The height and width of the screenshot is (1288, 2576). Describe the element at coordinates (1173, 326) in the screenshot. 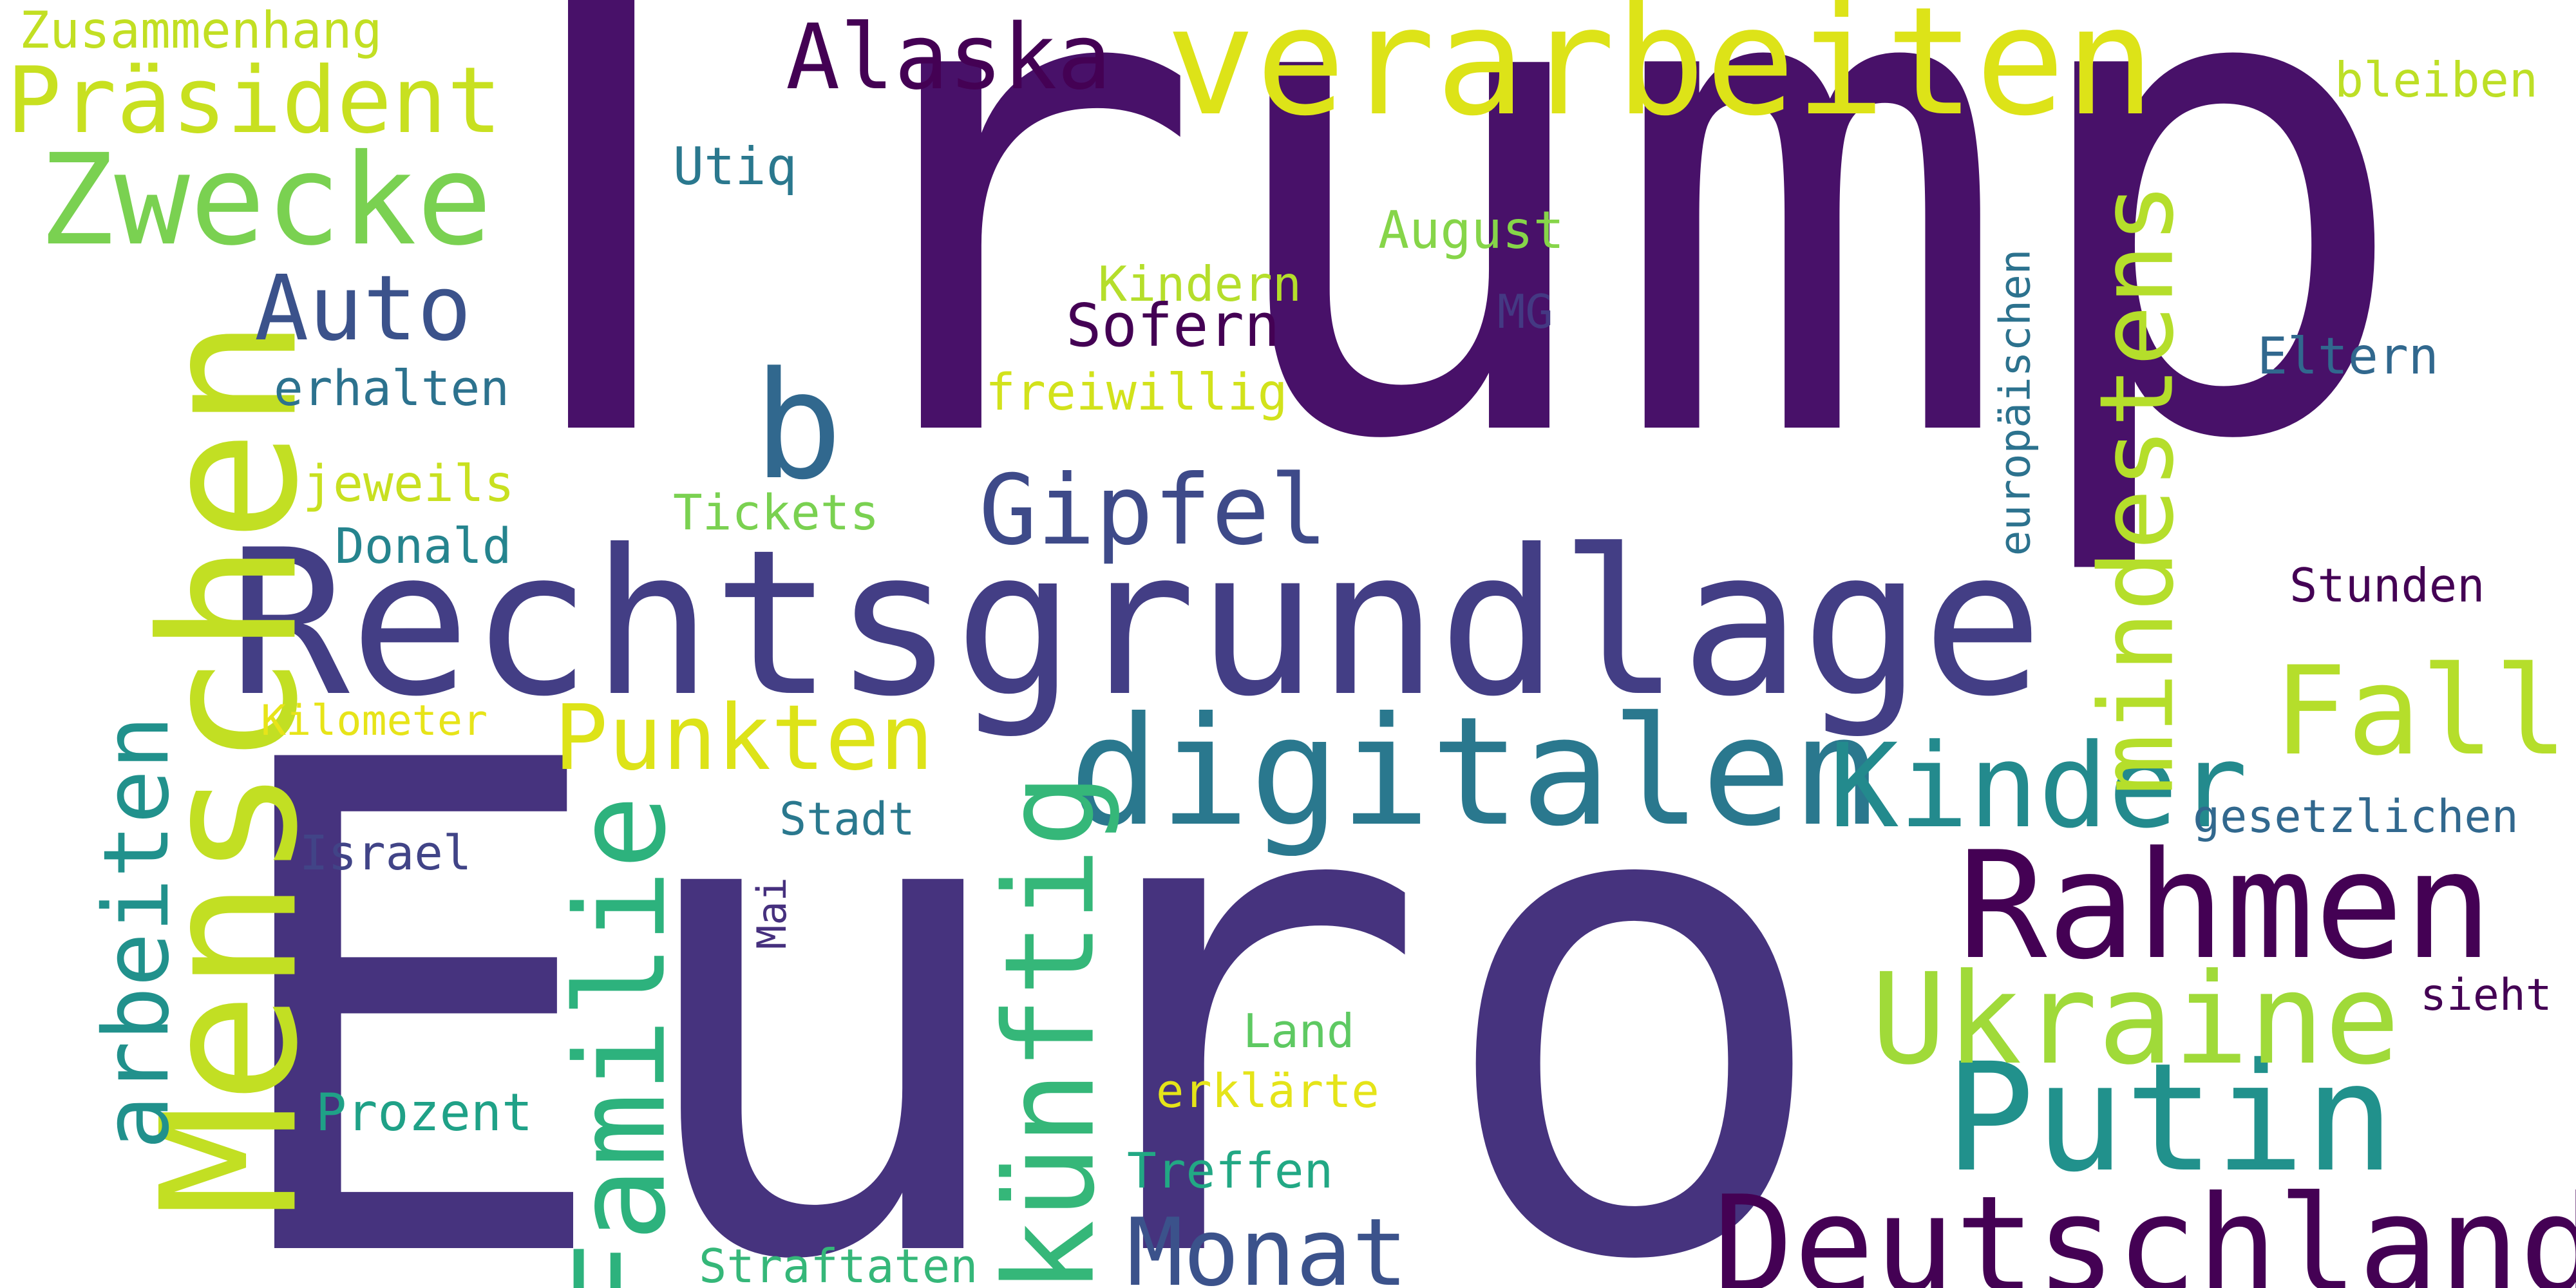

I see `word-sofern: Sofern` at that location.